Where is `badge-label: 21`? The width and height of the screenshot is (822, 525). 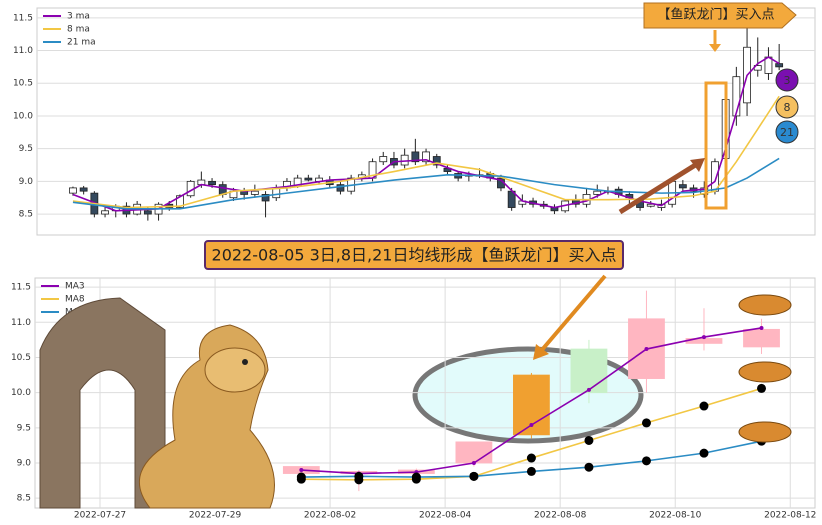 badge-label: 21 is located at coordinates (787, 132).